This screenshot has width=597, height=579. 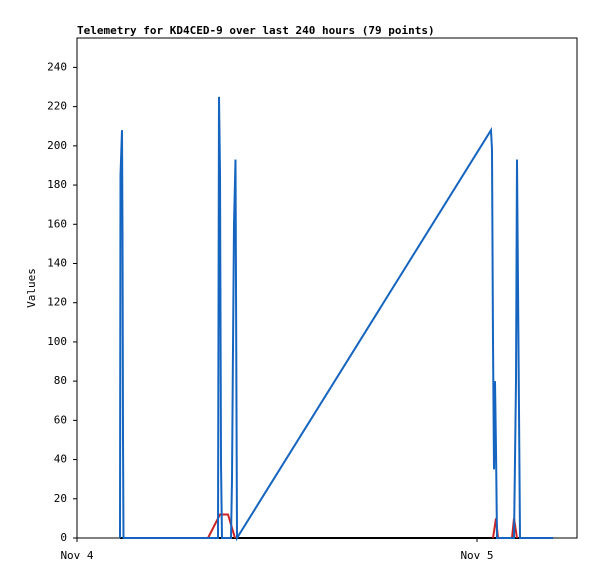 What do you see at coordinates (57, 262) in the screenshot?
I see `y-tick-label: 140` at bounding box center [57, 262].